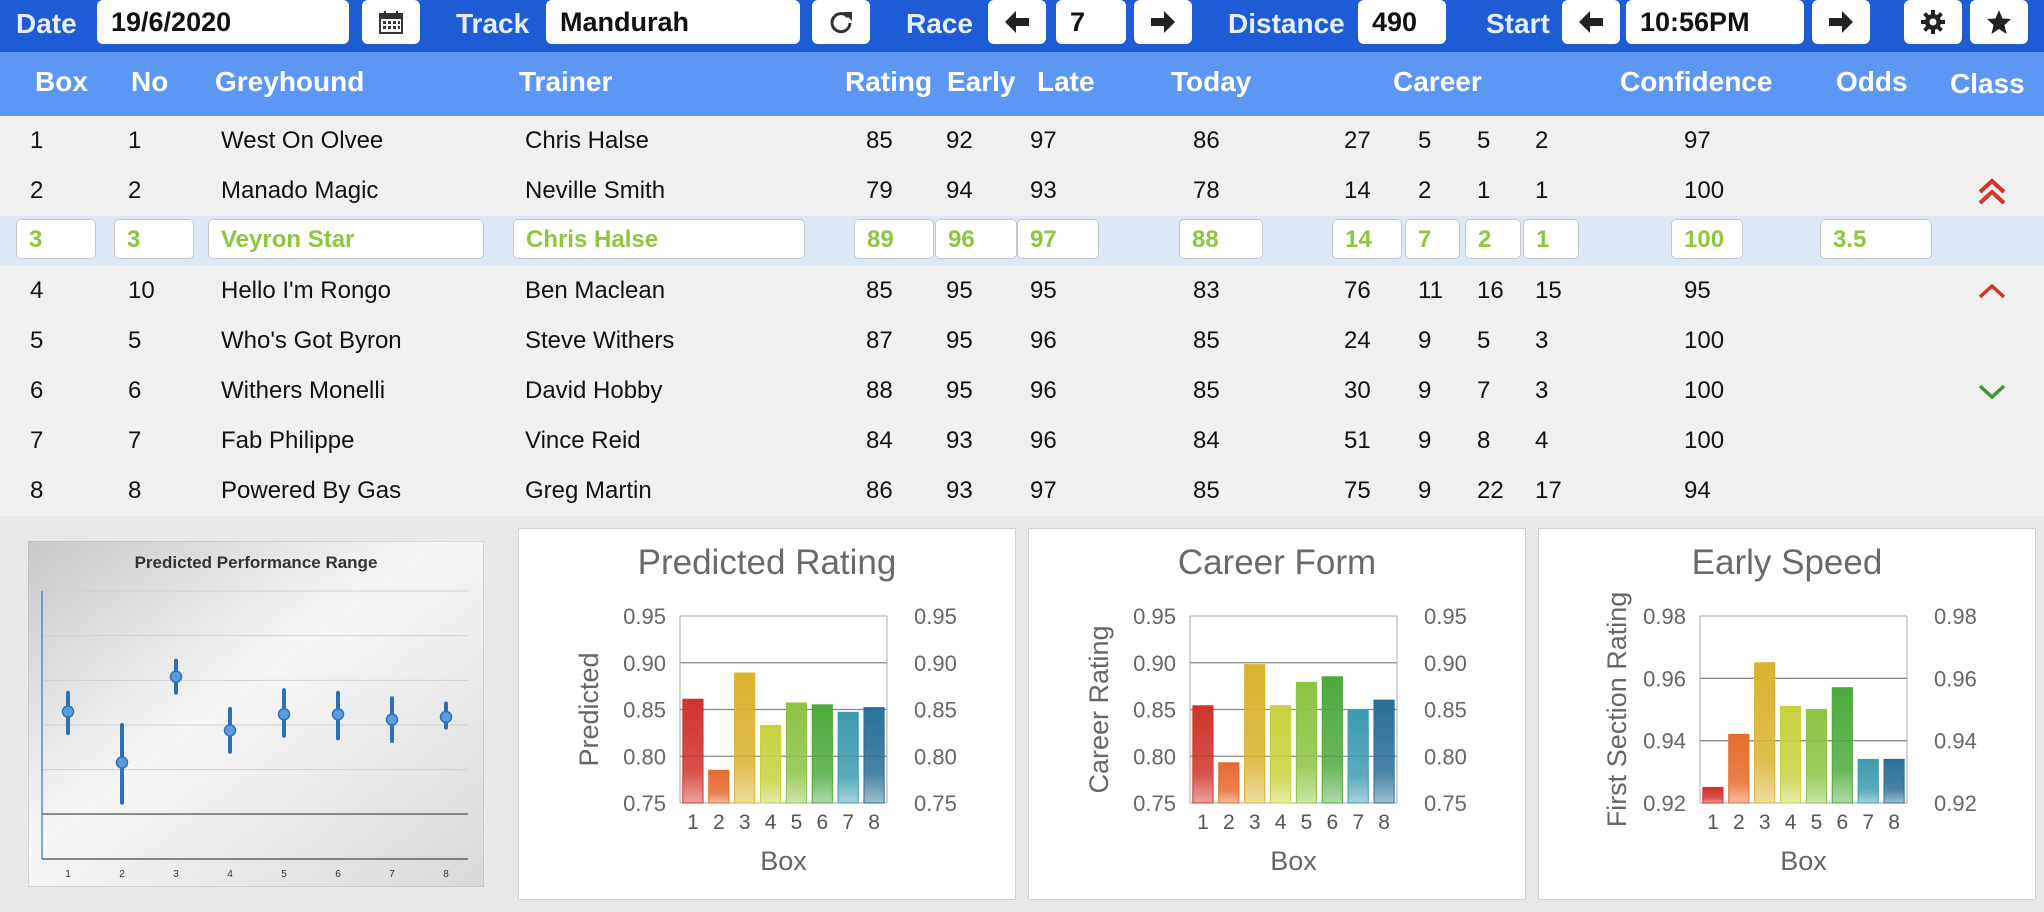 This screenshot has height=912, width=2044. Describe the element at coordinates (589, 709) in the screenshot. I see `y-axis-label: Predicted` at that location.